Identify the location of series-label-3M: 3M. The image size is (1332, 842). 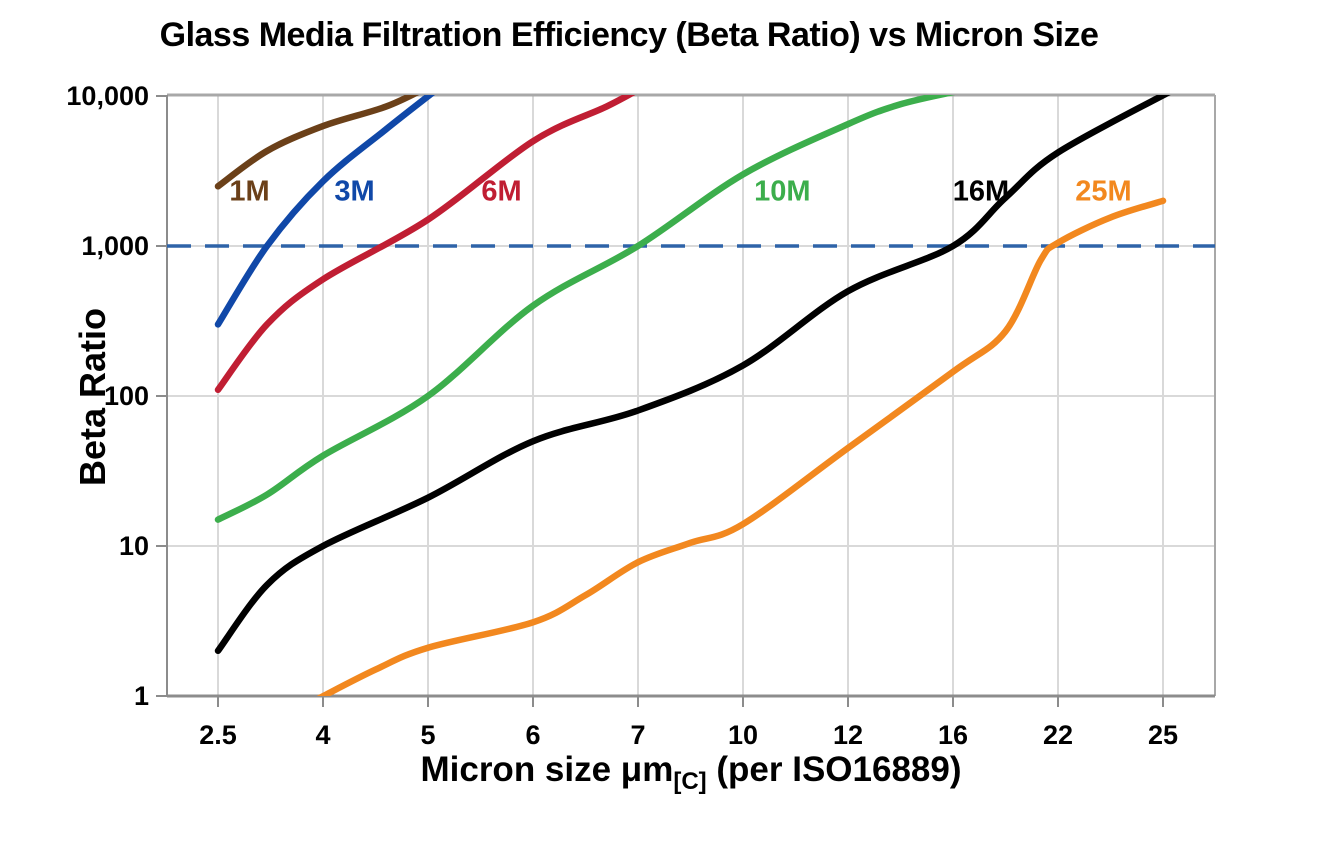
(354, 191).